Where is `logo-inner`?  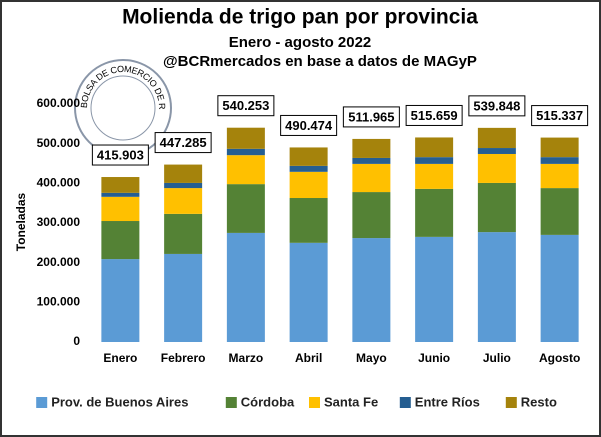 logo-inner is located at coordinates (123, 108).